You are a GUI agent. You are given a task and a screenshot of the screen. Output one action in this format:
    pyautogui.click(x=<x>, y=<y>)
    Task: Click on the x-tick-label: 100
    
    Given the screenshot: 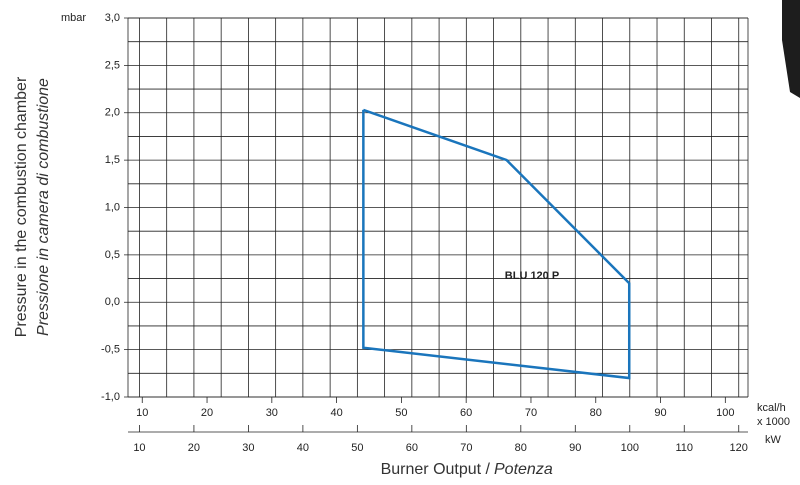 What is the action you would take?
    pyautogui.click(x=630, y=448)
    